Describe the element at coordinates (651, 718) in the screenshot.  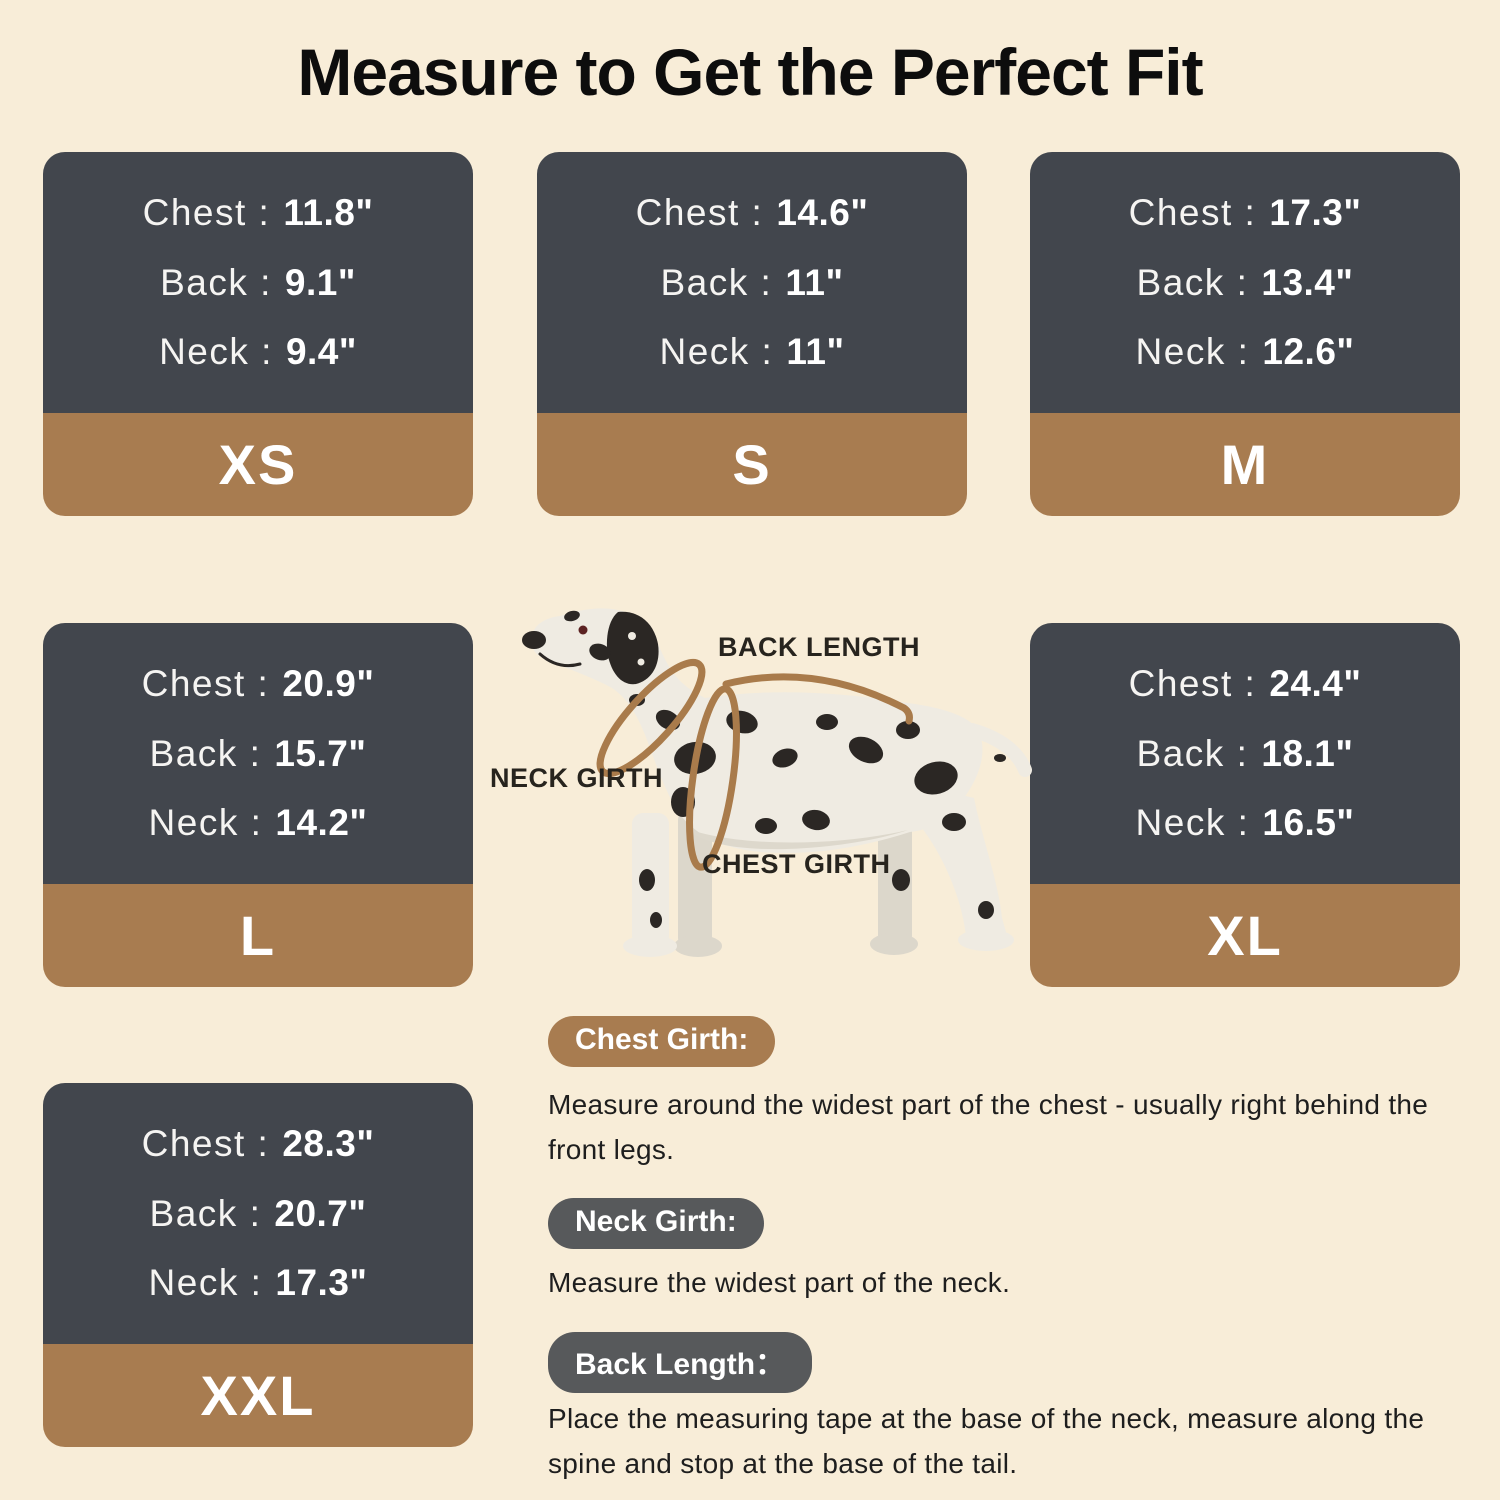
I see `neck-girth-tape-loop` at that location.